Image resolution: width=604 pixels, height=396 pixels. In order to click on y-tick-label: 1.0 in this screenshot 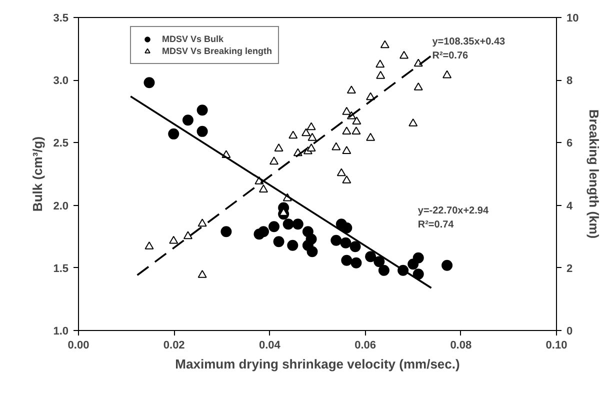, I will do `click(61, 332)`.